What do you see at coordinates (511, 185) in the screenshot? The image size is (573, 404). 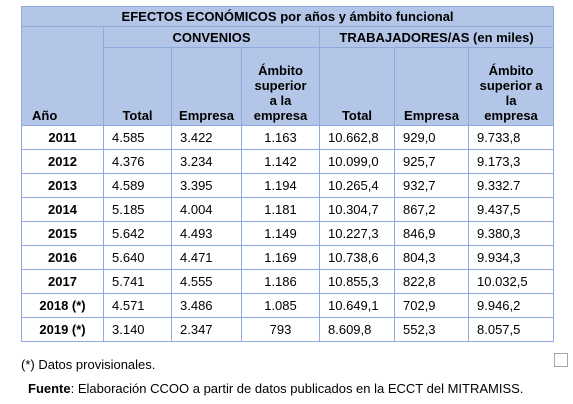 I see `cell-trabajadores-ambito: 9.332.7` at bounding box center [511, 185].